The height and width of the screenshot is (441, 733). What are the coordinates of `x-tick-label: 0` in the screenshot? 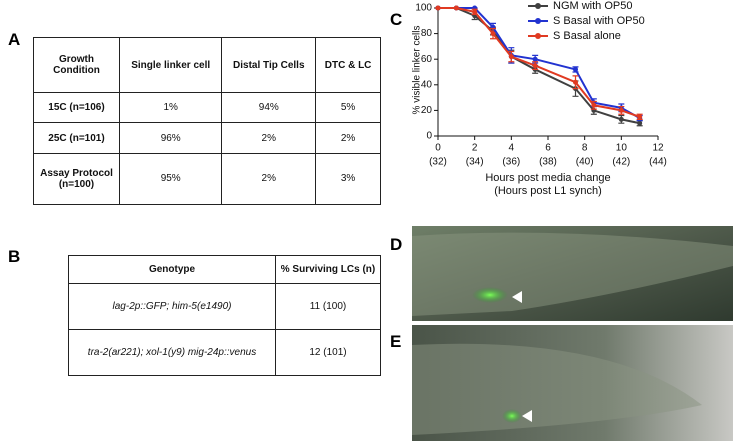 It's located at (438, 148).